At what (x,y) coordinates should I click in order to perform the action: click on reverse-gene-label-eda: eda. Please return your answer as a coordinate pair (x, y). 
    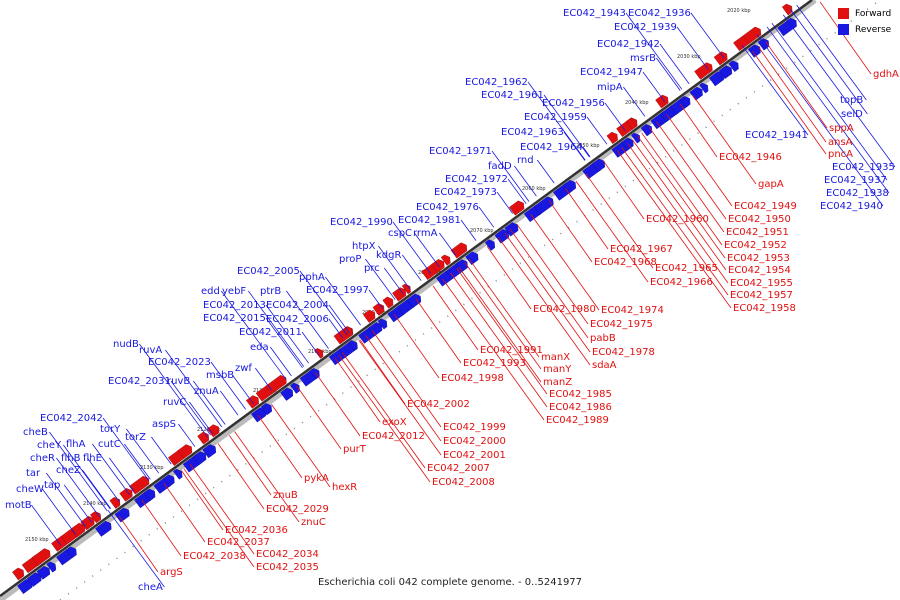
    Looking at the image, I should click on (259, 347).